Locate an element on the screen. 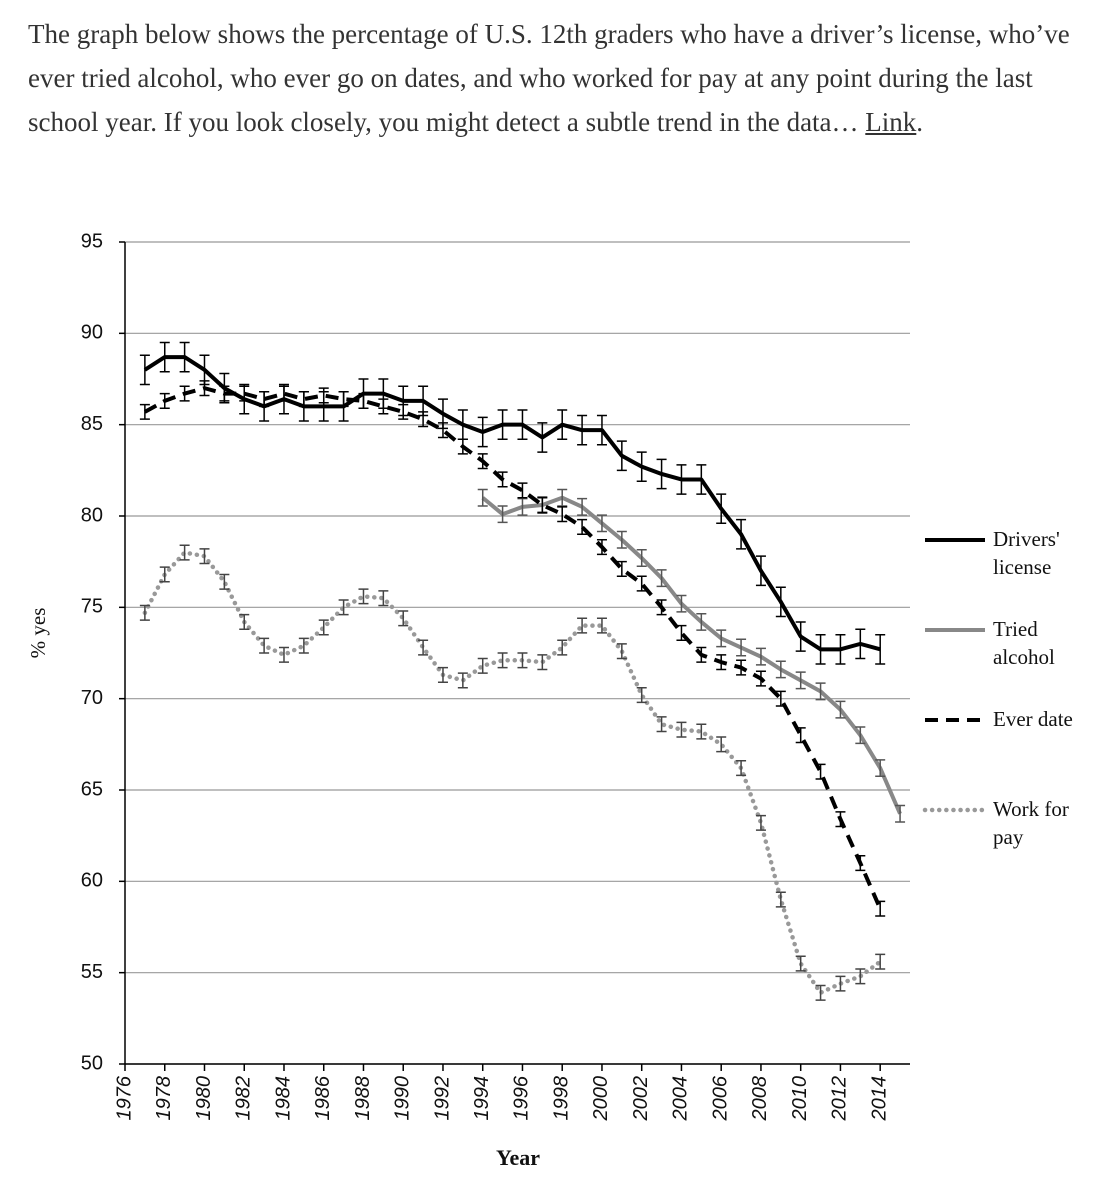 Image resolution: width=1115 pixels, height=1200 pixels. x-tick-label: 1984 is located at coordinates (283, 1098).